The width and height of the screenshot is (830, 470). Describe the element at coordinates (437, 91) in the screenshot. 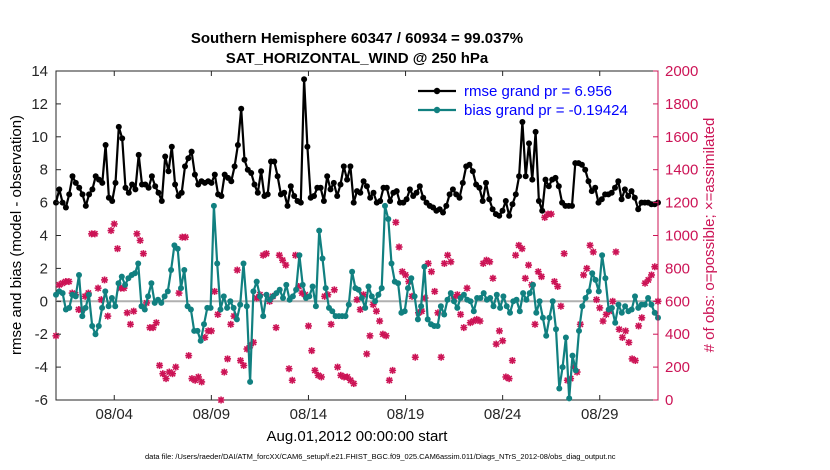

I see `legend-rmse-marker` at that location.